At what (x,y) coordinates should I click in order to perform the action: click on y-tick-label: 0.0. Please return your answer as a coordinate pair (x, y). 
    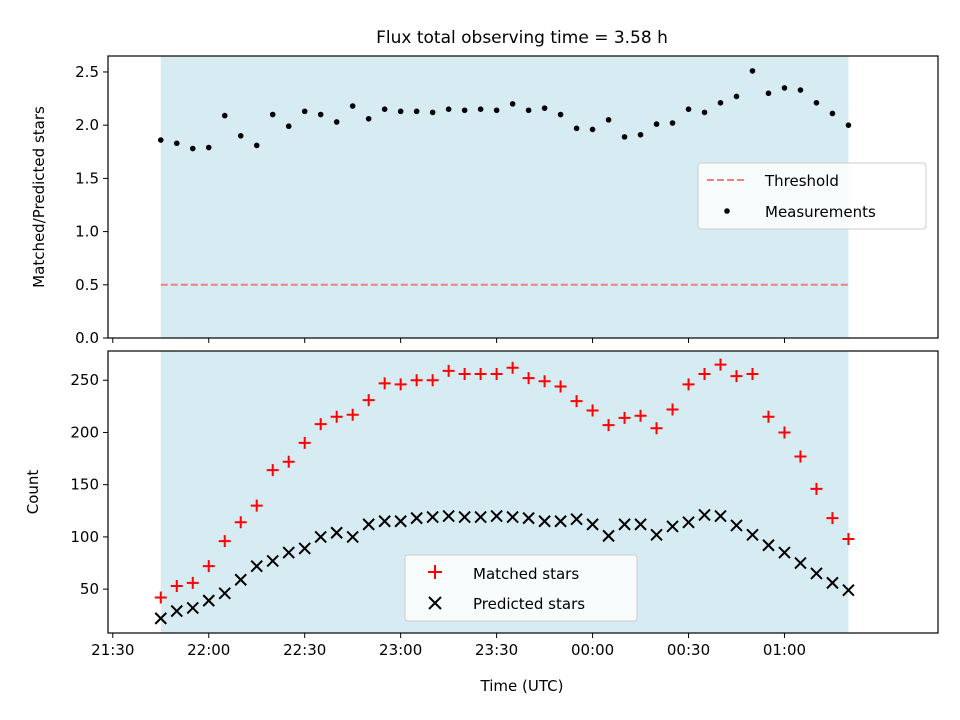
    Looking at the image, I should click on (87, 338).